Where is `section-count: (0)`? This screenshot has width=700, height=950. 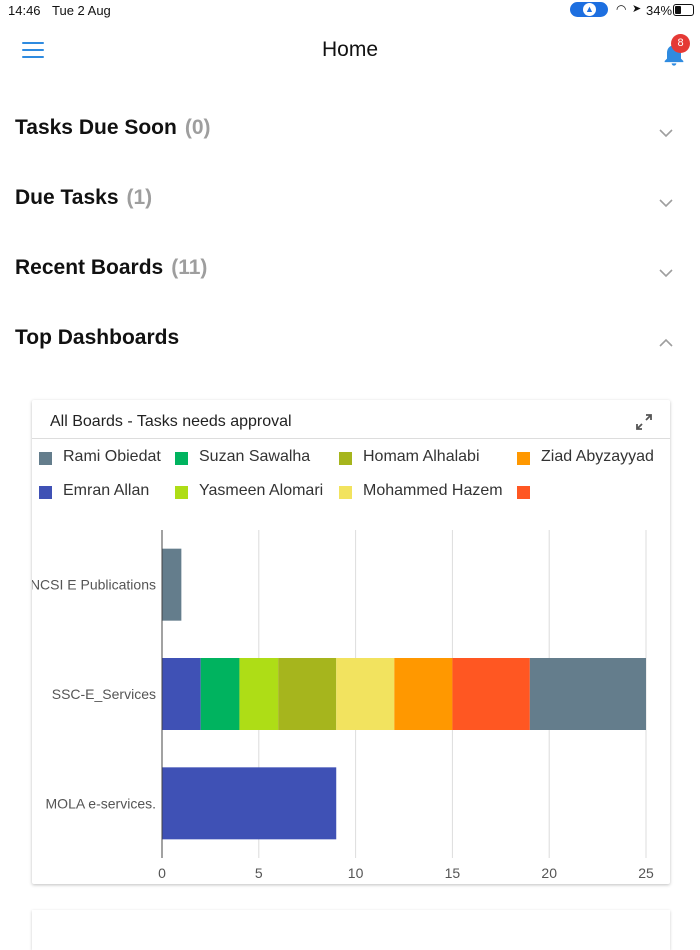 section-count: (0) is located at coordinates (197, 127).